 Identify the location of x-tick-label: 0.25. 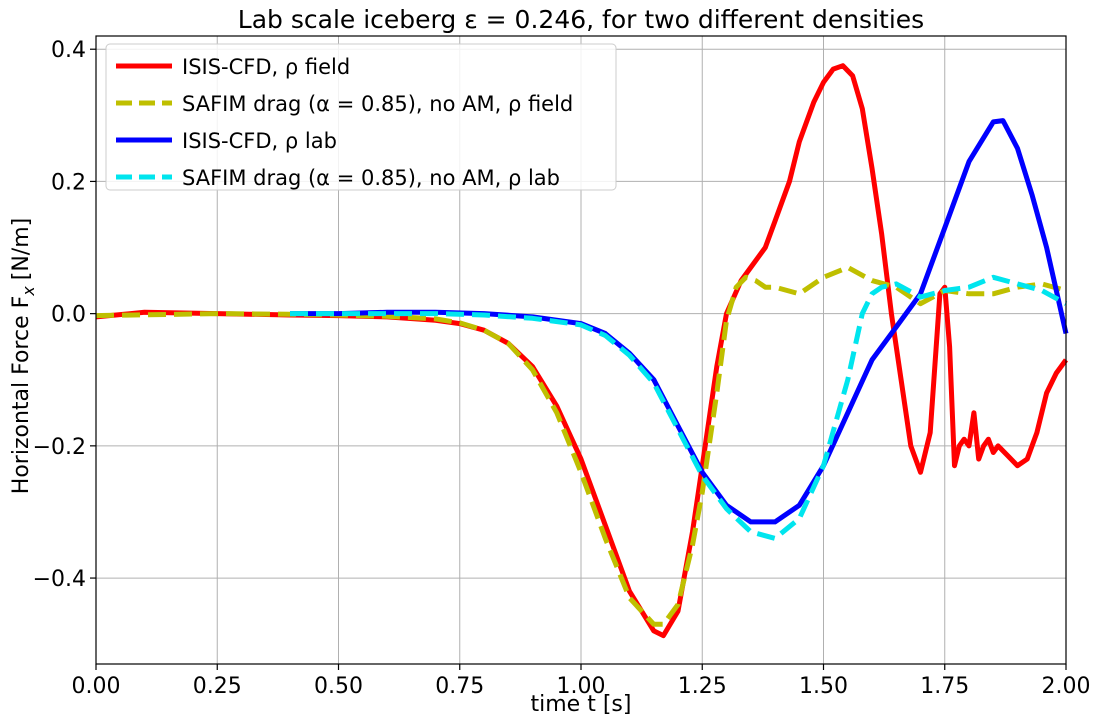
(217, 686).